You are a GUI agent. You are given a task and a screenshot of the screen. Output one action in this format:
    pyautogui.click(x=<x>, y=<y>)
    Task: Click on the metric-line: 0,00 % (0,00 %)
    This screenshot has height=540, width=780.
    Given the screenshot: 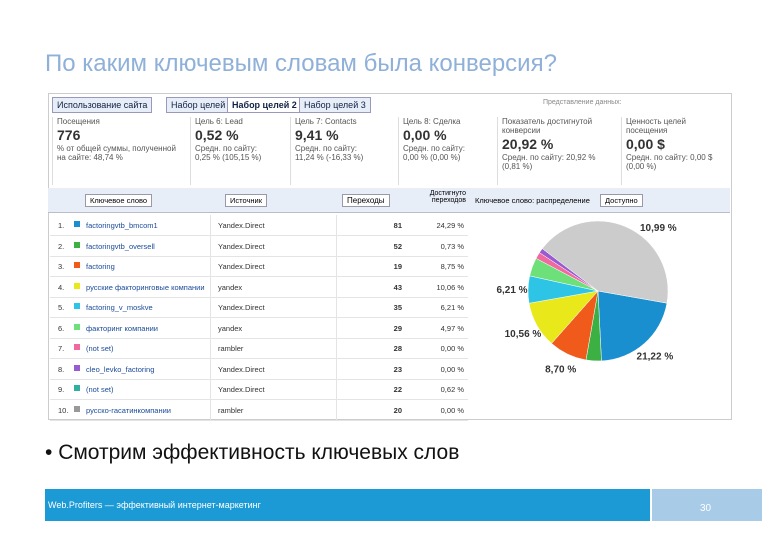 What is the action you would take?
    pyautogui.click(x=432, y=157)
    